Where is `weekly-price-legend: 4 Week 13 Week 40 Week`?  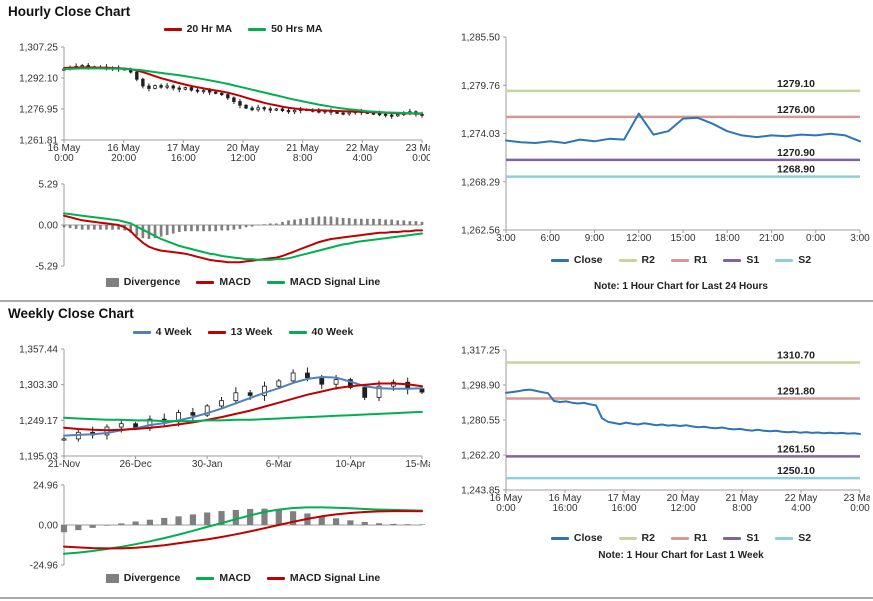 weekly-price-legend: 4 Week 13 Week 40 Week is located at coordinates (243, 332).